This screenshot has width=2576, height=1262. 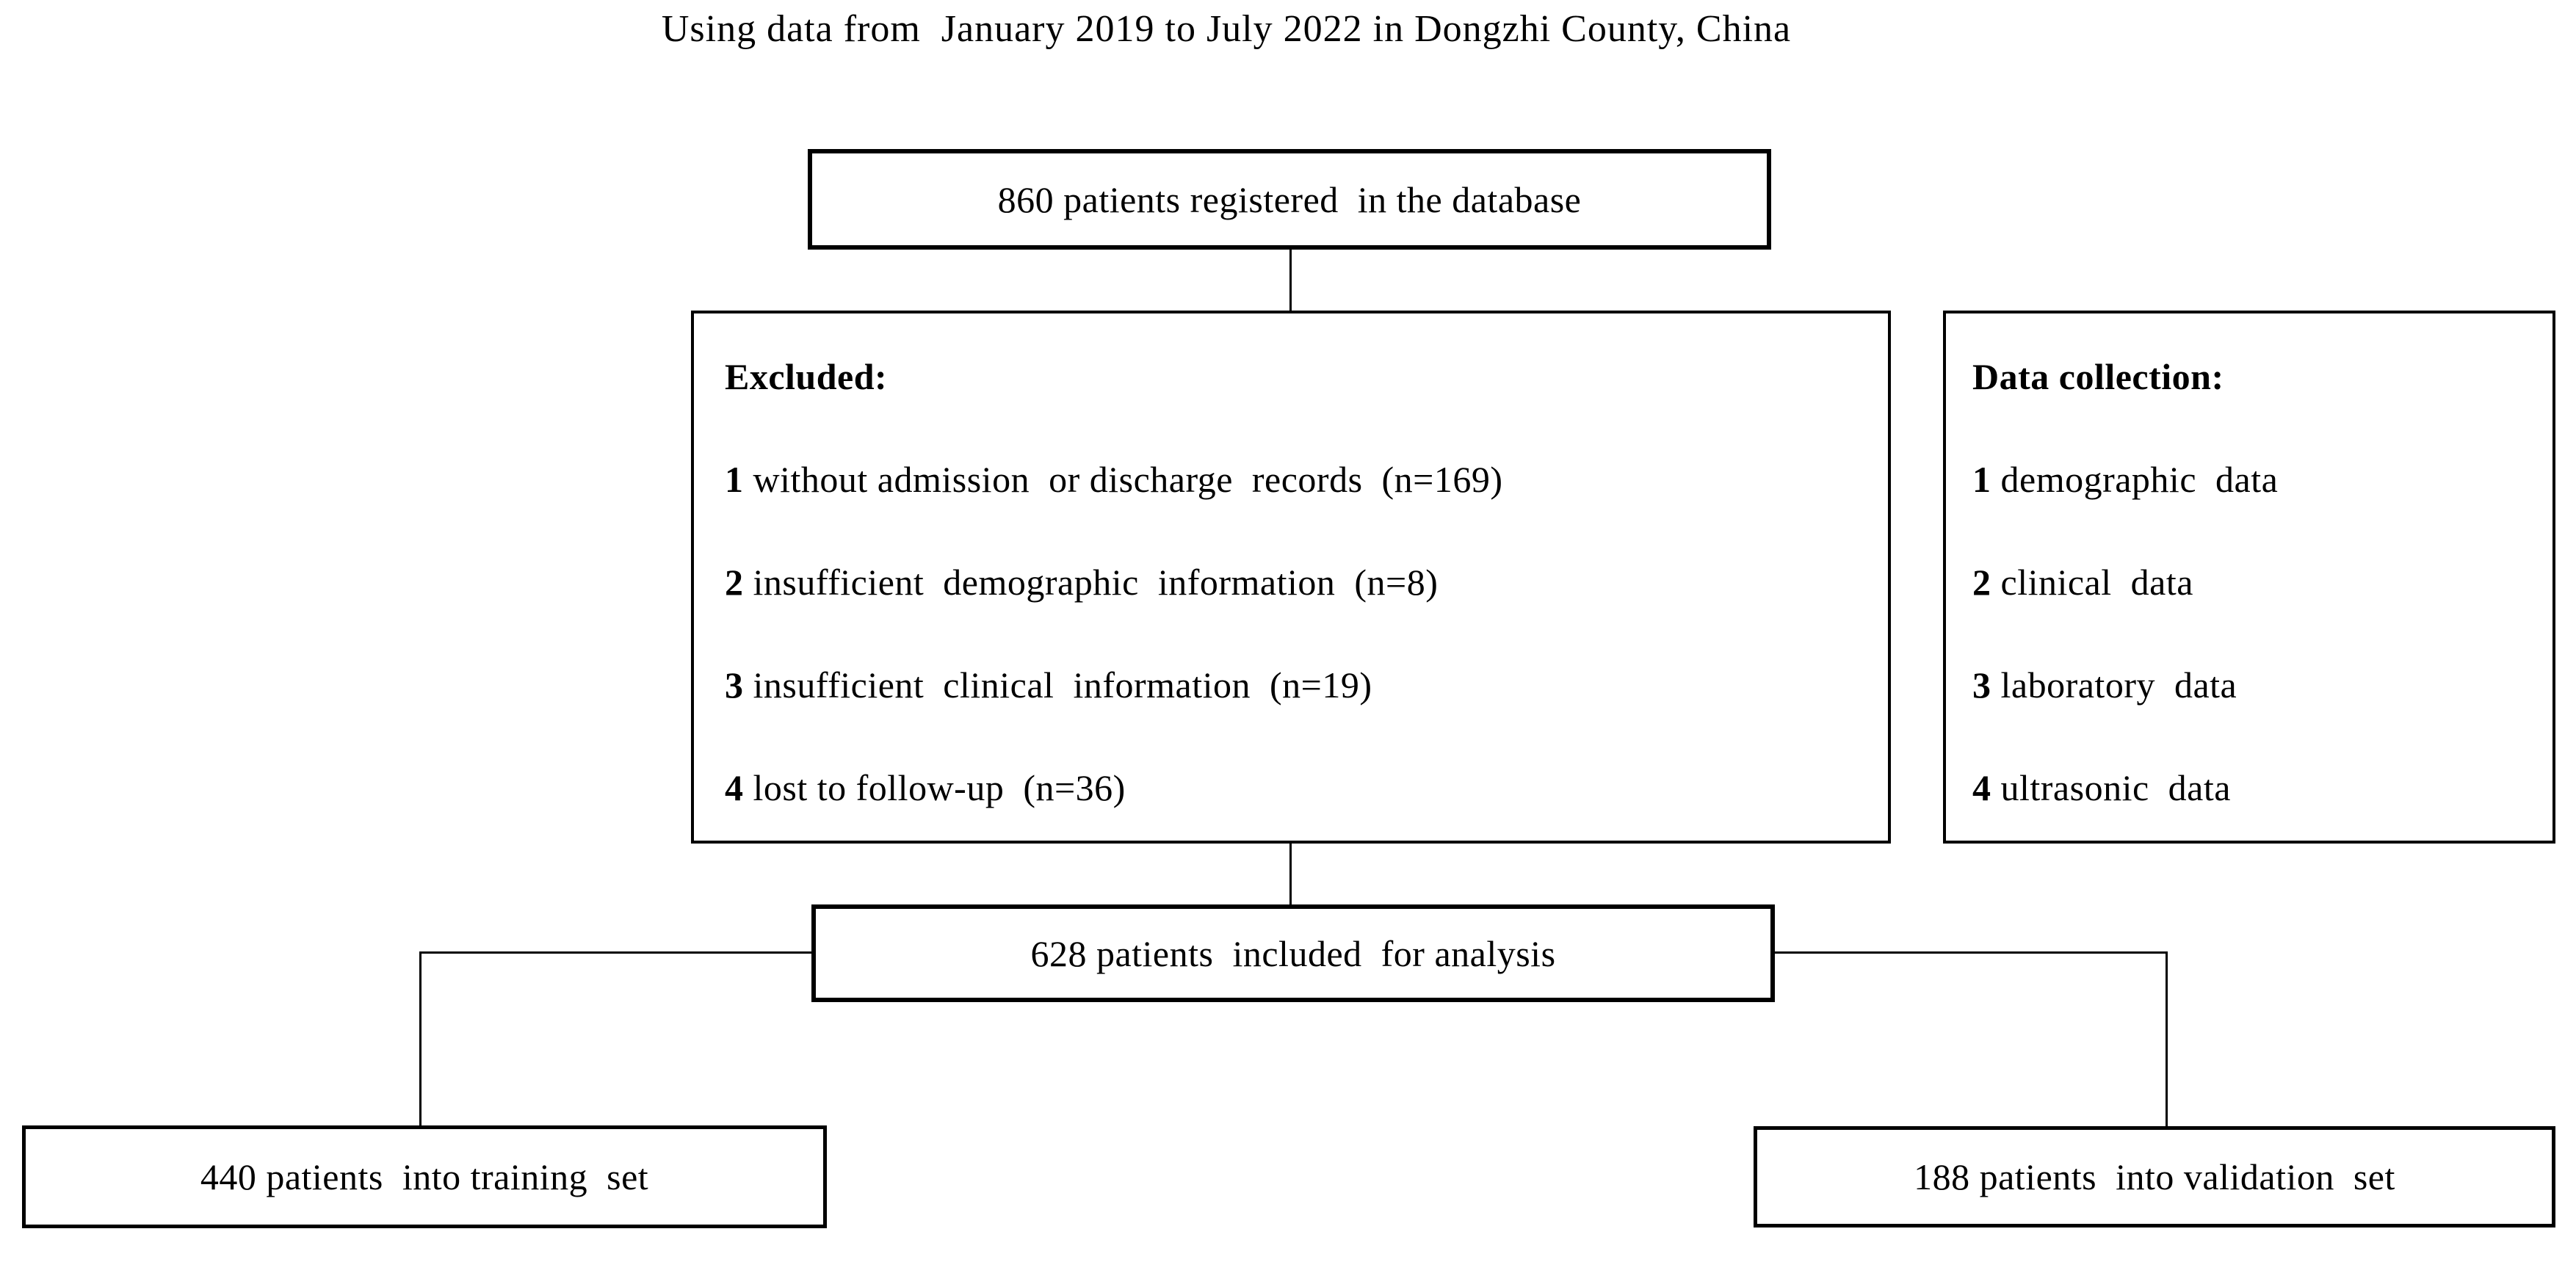 I want to click on data-collection-item-1-number: 1, so click(x=1981, y=479).